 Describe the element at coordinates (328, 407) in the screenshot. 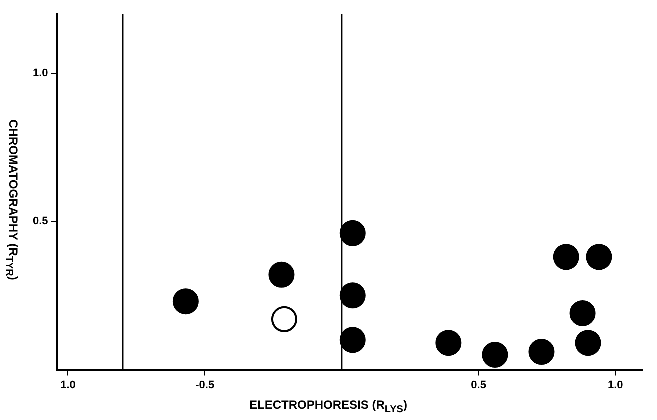

I see `x-axis-title: ELECTROPHORESIS (R$_{LYS}$)` at that location.